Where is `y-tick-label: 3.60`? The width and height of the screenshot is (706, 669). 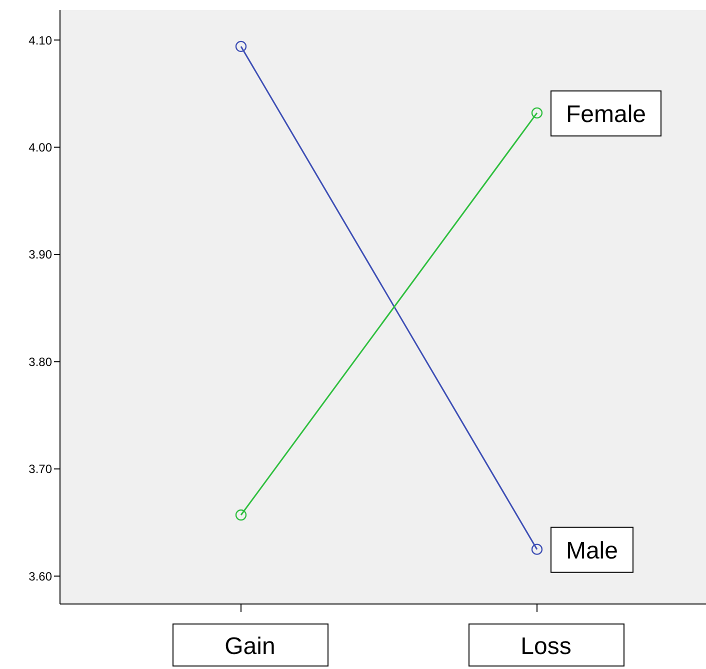 y-tick-label: 3.60 is located at coordinates (40, 576).